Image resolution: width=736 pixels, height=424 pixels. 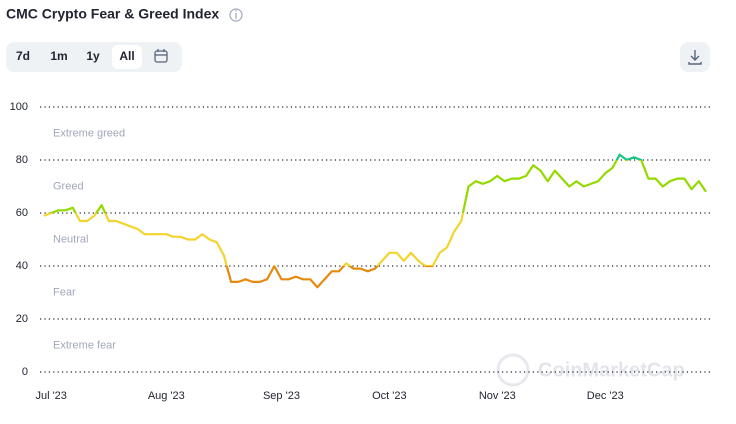 What do you see at coordinates (89, 133) in the screenshot?
I see `zone-label: Extreme greed` at bounding box center [89, 133].